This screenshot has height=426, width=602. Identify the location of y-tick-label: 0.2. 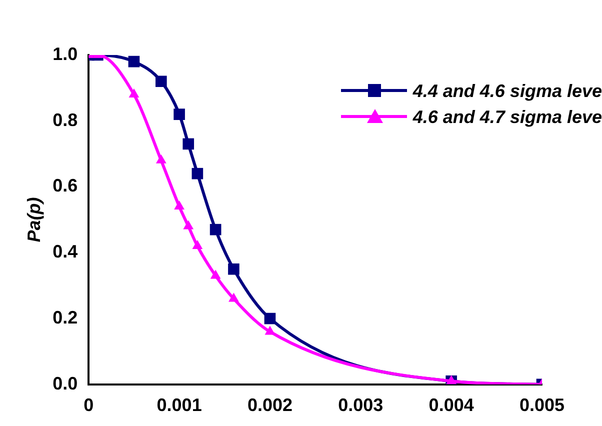
(65, 317).